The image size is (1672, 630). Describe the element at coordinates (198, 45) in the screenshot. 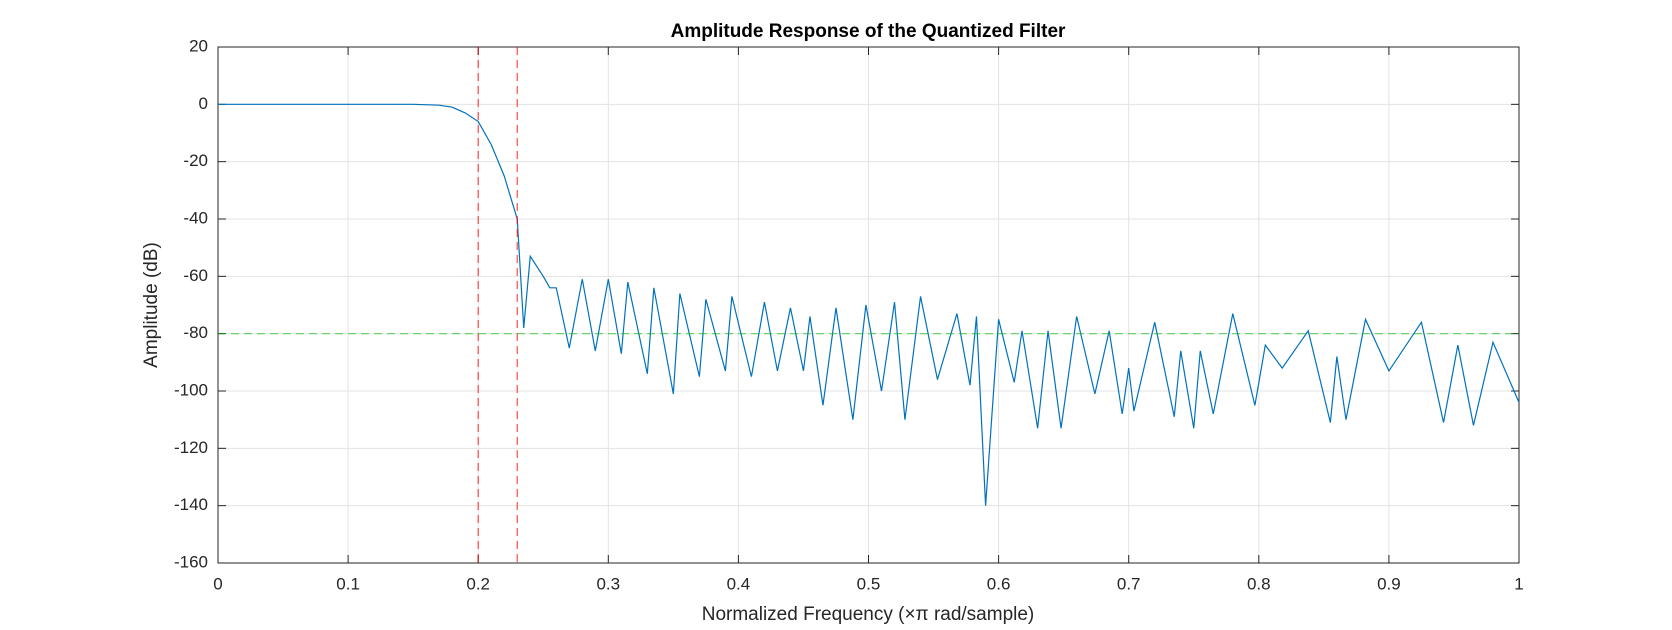

I see `y-tick-label: 20` at that location.